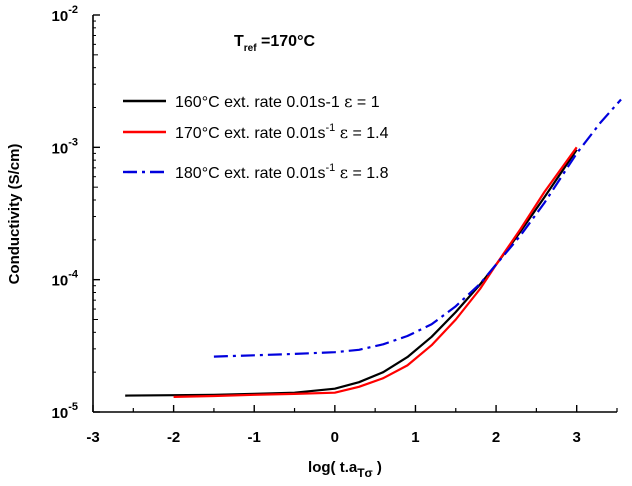 This screenshot has height=486, width=632. I want to click on y-tick-label: 10⁻⁴, so click(65, 279).